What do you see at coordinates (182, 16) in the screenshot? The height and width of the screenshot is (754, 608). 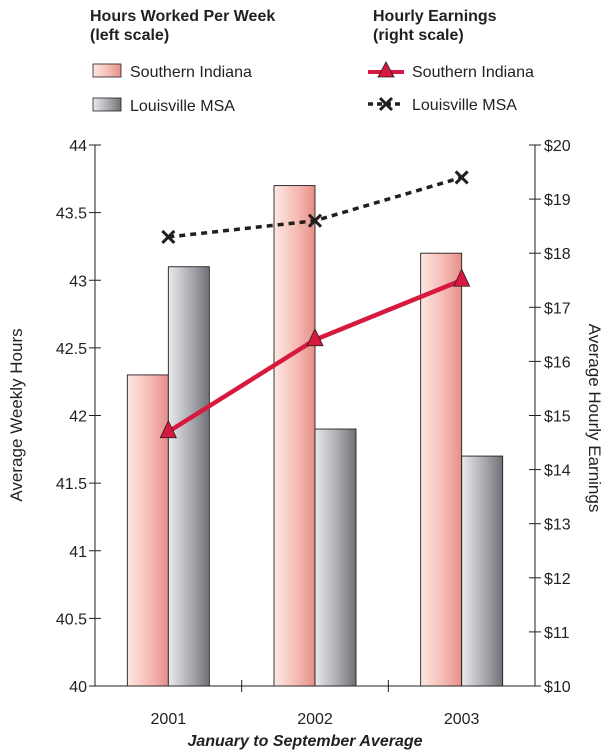 I see `legend-bars-title-line1: Hours Worked Per Week` at bounding box center [182, 16].